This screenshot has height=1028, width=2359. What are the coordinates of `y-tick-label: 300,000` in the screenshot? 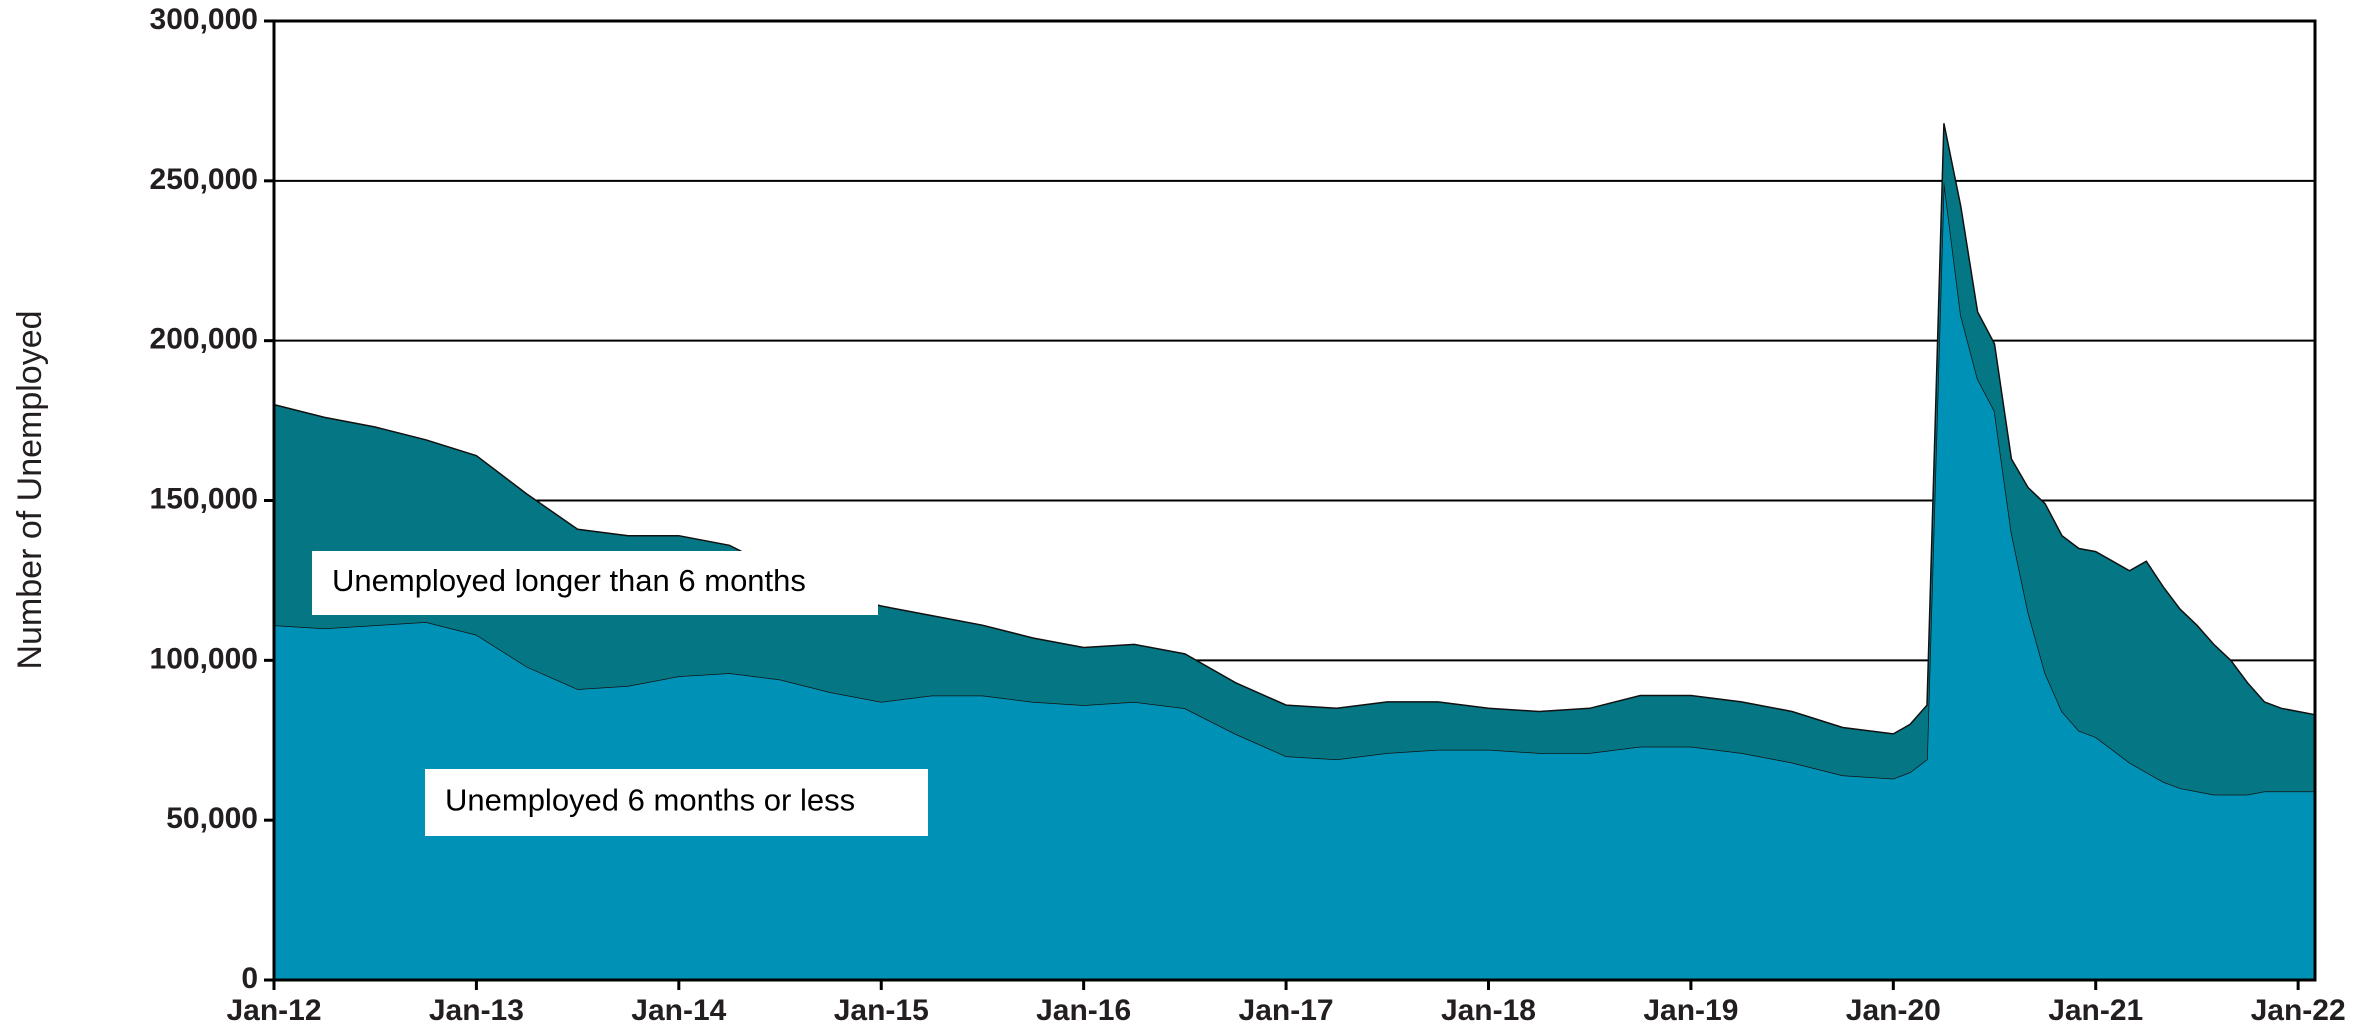 It's located at (204, 19).